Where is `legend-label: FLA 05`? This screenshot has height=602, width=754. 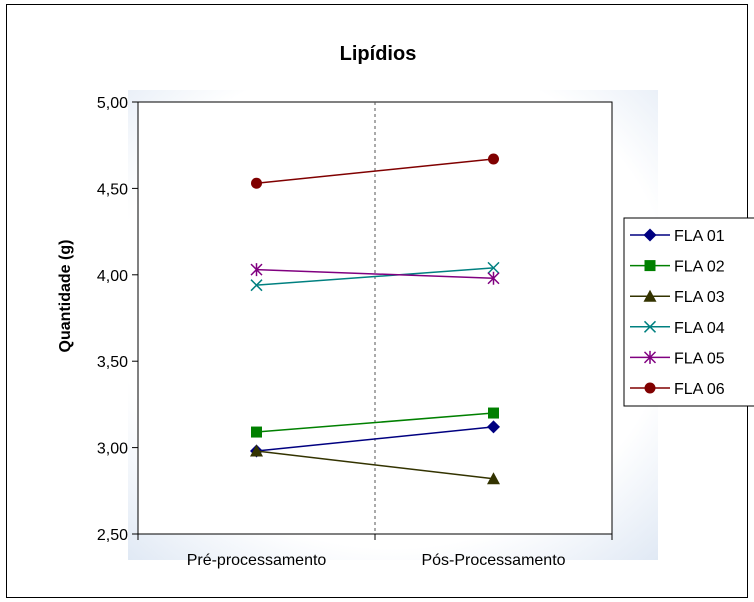
legend-label: FLA 05 is located at coordinates (699, 358).